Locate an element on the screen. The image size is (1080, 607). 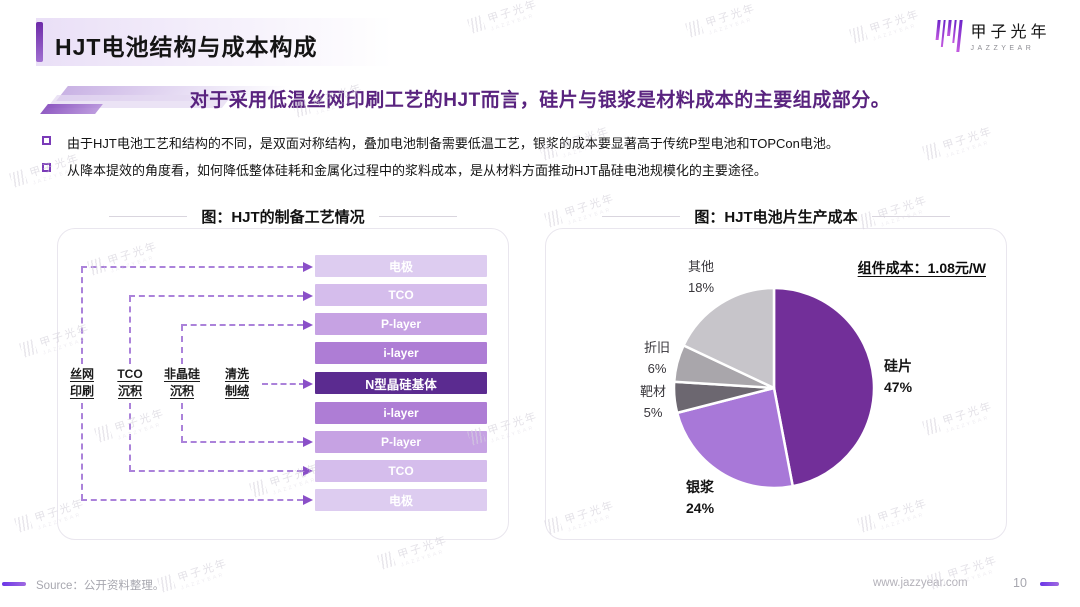
pie-label-other: 其他 18% is located at coordinates (701, 277).